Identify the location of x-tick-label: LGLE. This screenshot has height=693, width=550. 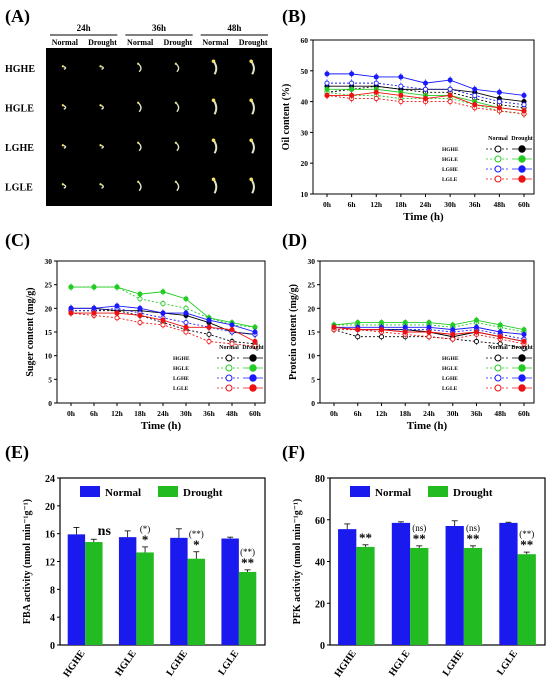
(228, 662).